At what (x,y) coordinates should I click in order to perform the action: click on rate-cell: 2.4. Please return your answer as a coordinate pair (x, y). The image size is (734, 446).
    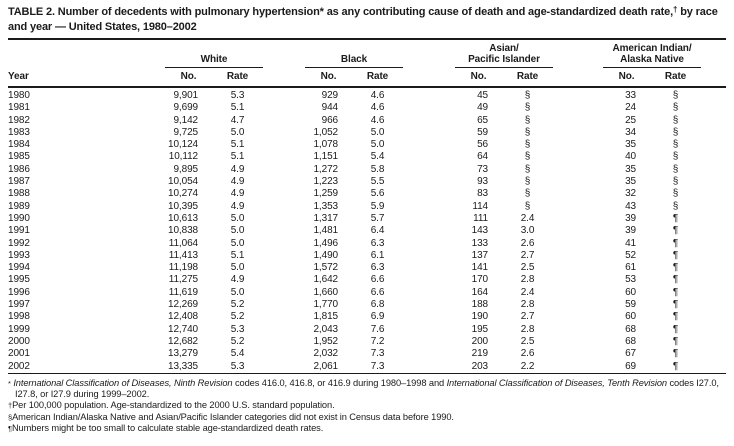
    Looking at the image, I should click on (527, 292).